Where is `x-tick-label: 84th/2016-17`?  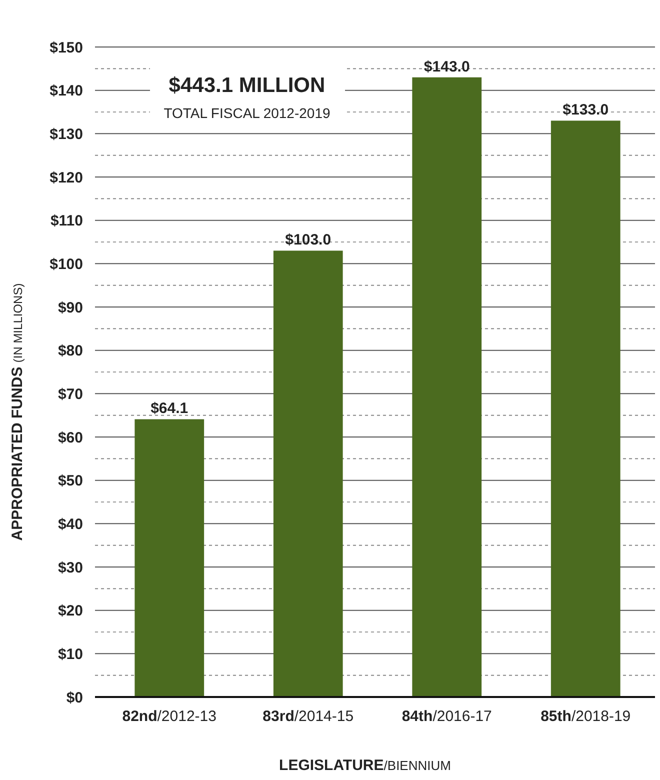
x-tick-label: 84th/2016-17 is located at coordinates (447, 716).